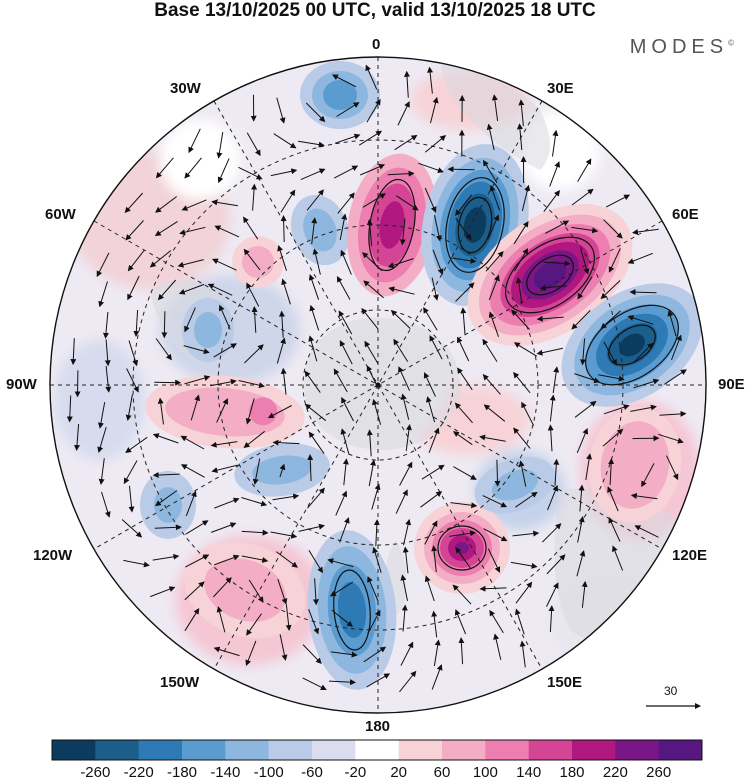  I want to click on brand-logo: MODES©, so click(682, 47).